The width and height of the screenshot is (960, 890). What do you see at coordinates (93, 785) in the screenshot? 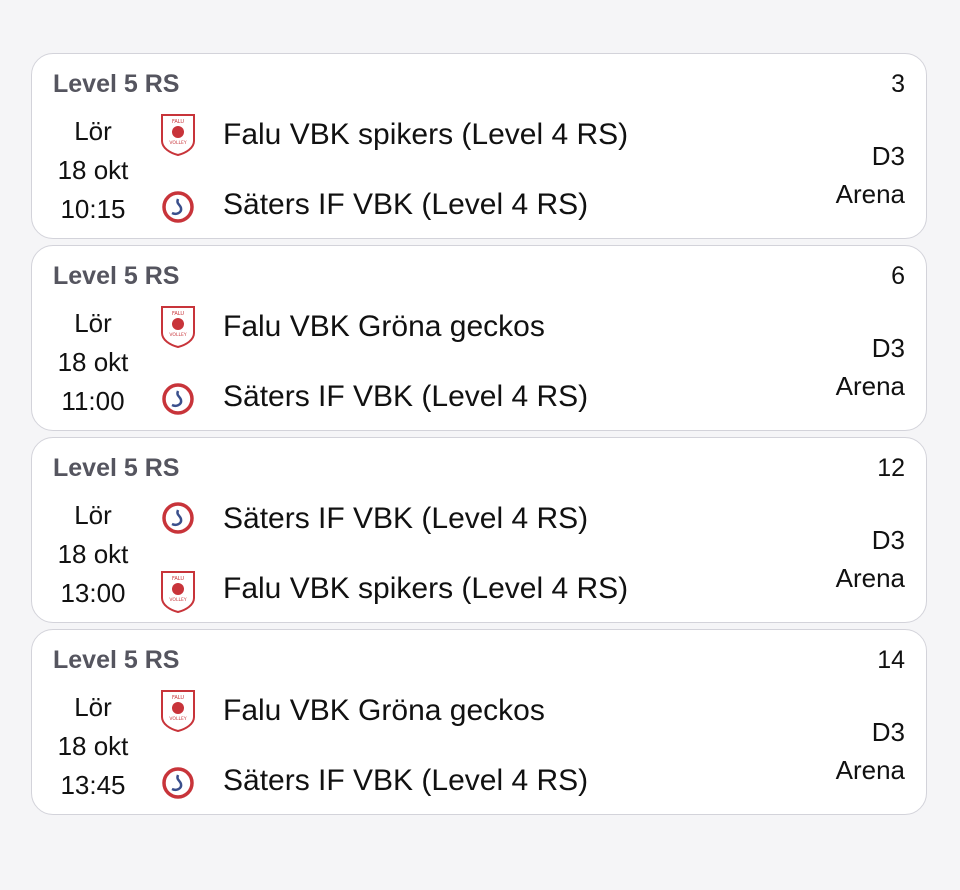
I see `match-time: 13:45` at bounding box center [93, 785].